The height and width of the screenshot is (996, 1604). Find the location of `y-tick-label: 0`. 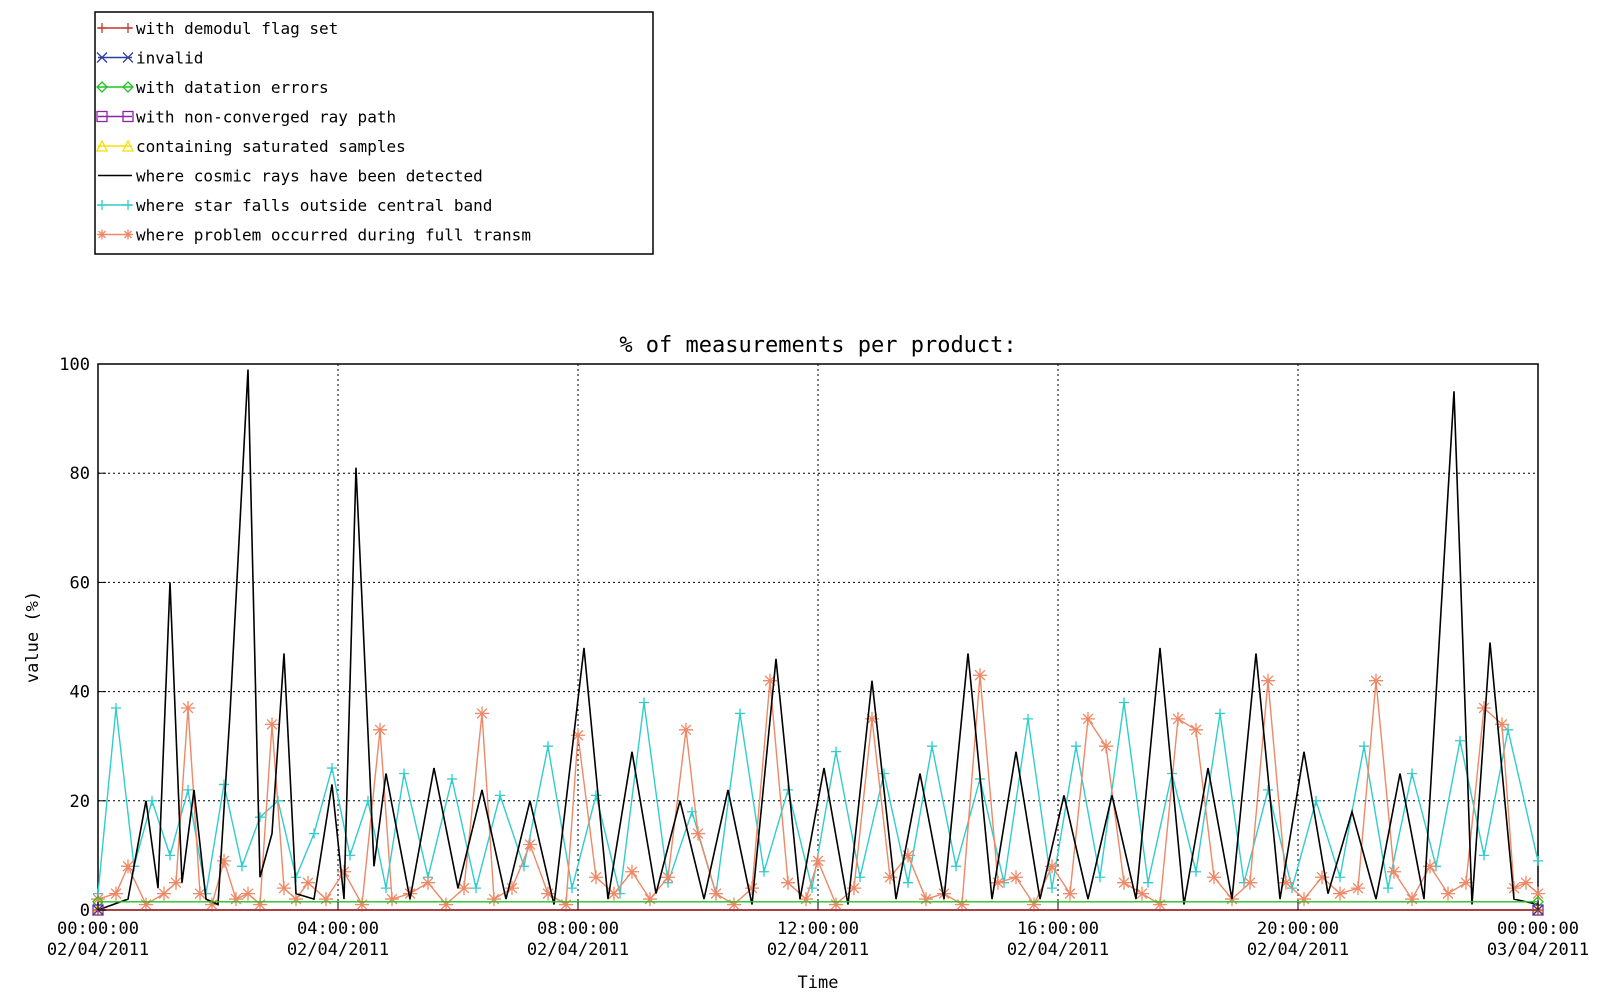

y-tick-label: 0 is located at coordinates (85, 911).